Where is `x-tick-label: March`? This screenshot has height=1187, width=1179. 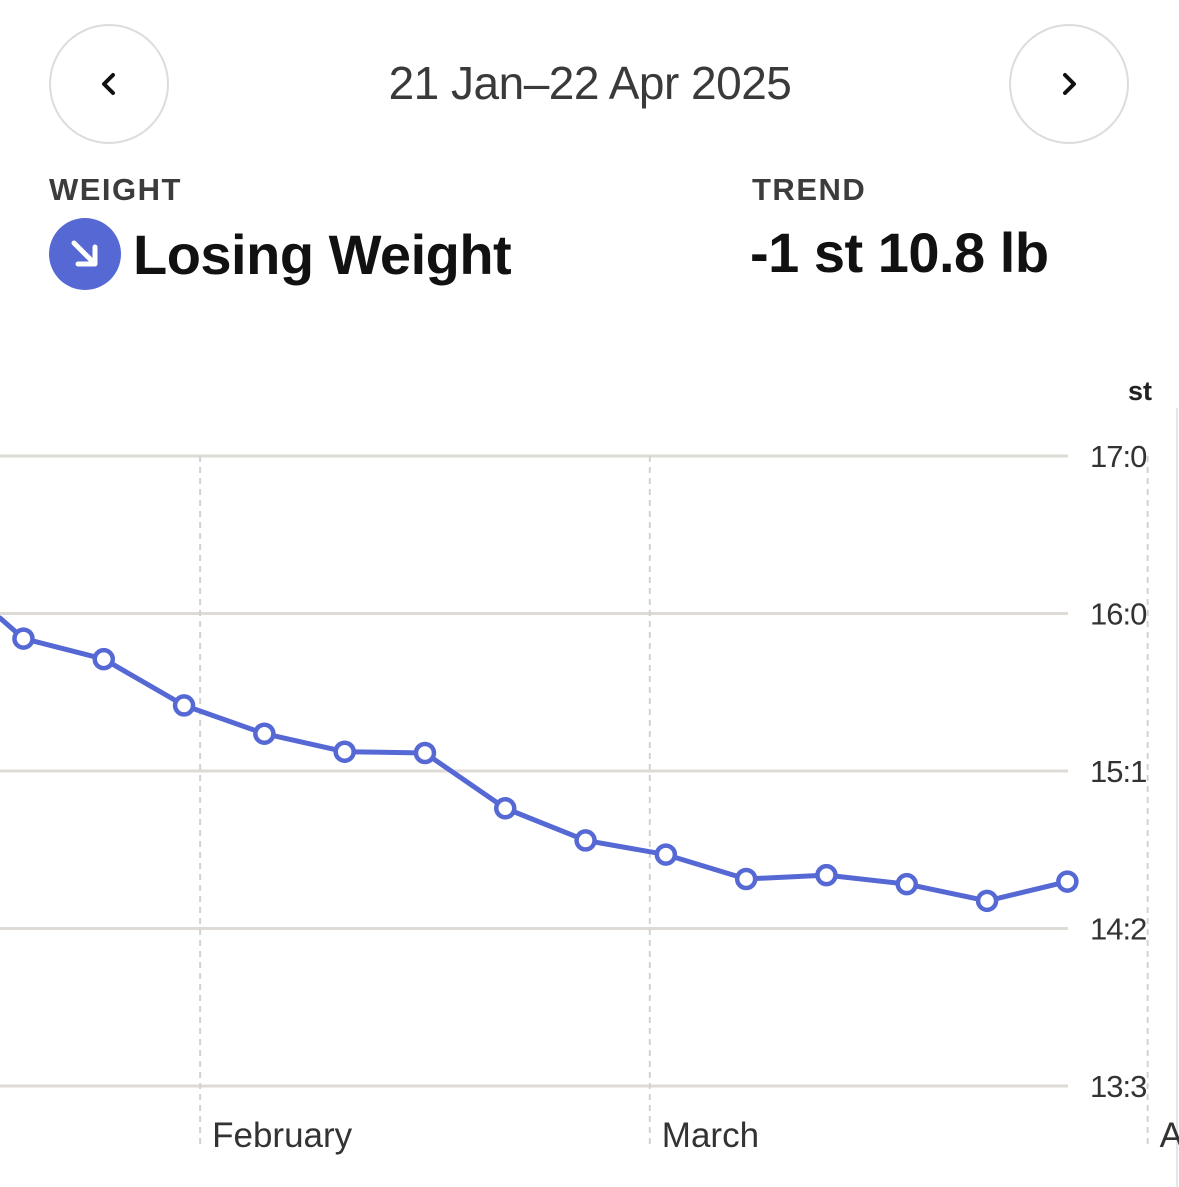 x-tick-label: March is located at coordinates (710, 1135).